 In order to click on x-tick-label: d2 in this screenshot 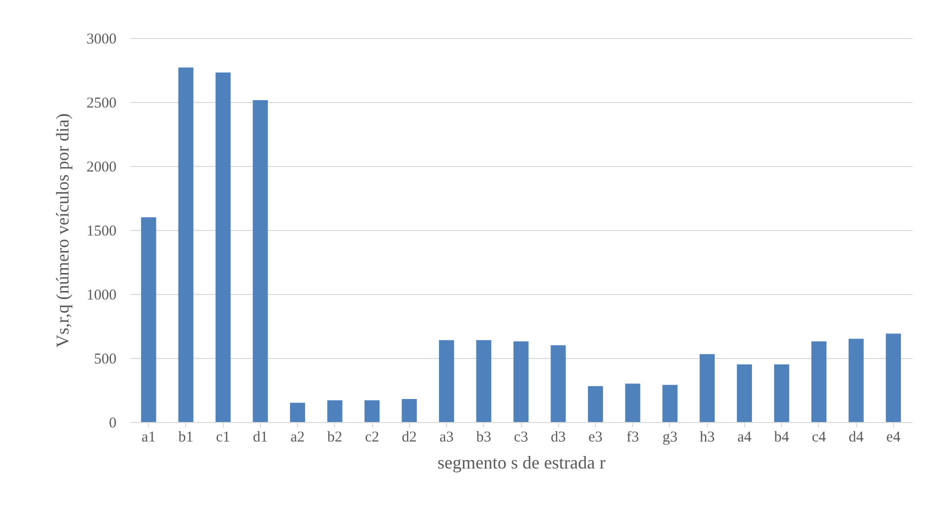, I will do `click(409, 438)`.